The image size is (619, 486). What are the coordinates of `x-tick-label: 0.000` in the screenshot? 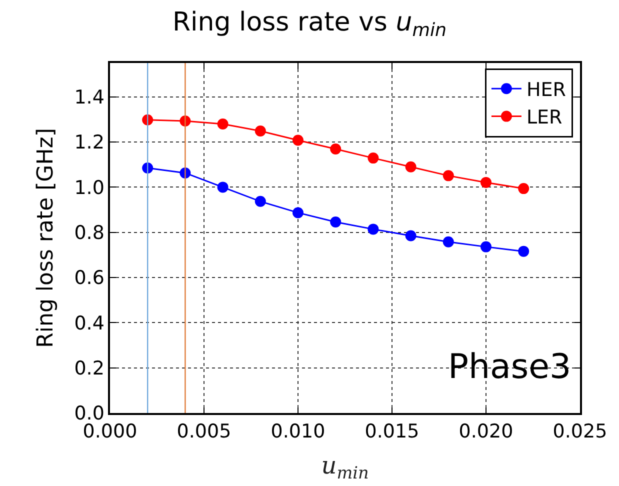 It's located at (110, 431).